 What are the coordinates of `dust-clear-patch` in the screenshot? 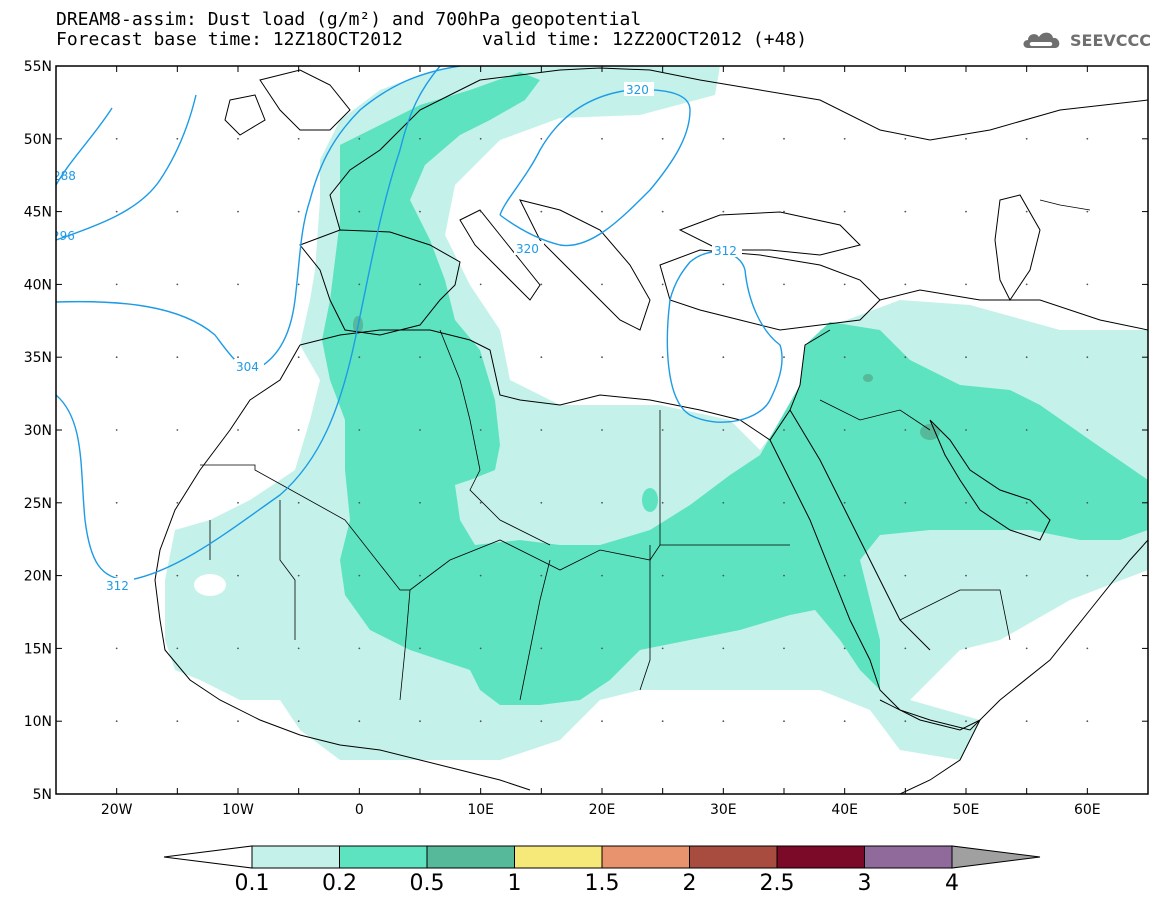 It's located at (210, 585).